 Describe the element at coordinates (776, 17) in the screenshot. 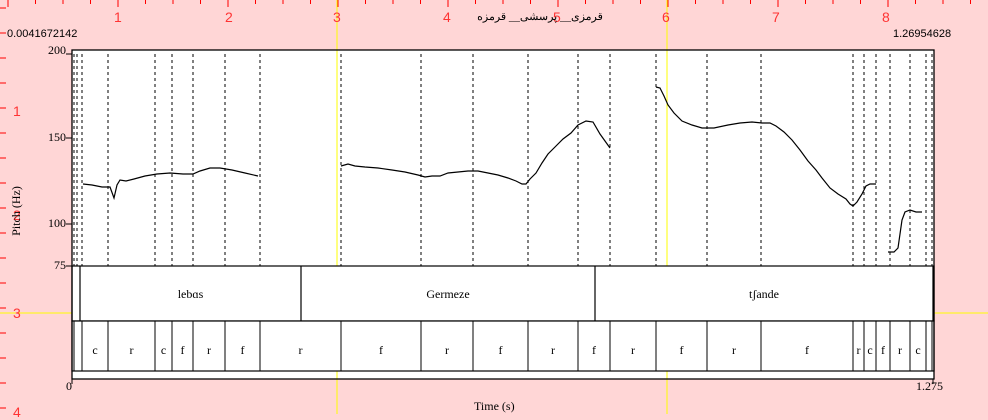

I see `ruler-top-7: 7` at that location.